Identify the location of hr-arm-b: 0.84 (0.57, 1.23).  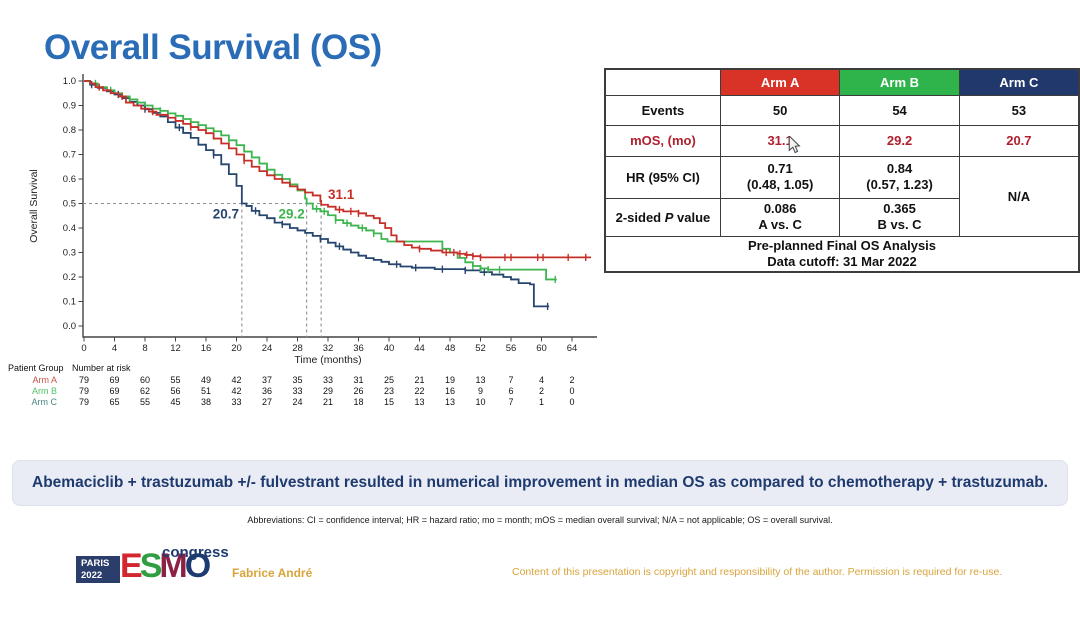
(899, 177).